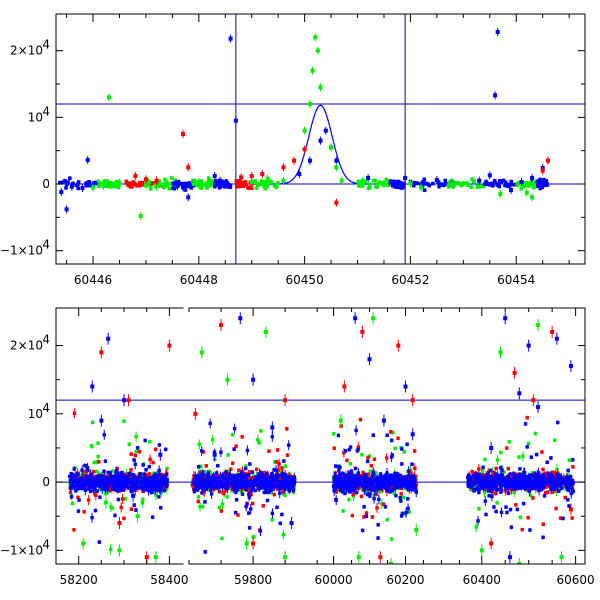 The height and width of the screenshot is (600, 600). What do you see at coordinates (21, 251) in the screenshot?
I see `y-tick-label: −1×10` at bounding box center [21, 251].